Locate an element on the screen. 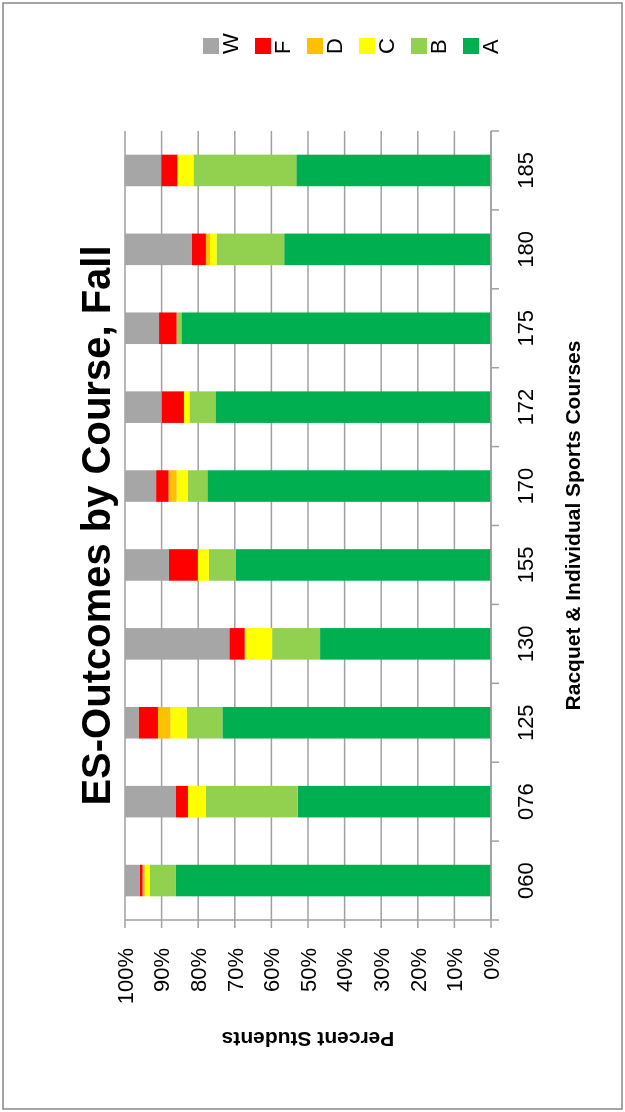 The height and width of the screenshot is (1112, 625). y-tick-label: 185 is located at coordinates (525, 170).